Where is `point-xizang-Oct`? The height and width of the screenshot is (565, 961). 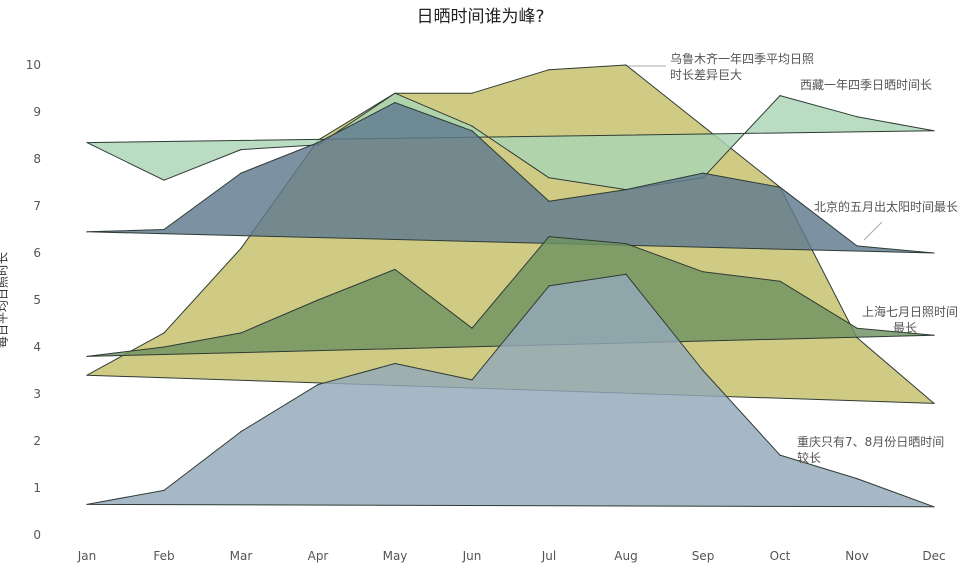 point-xizang-Oct is located at coordinates (780, 95).